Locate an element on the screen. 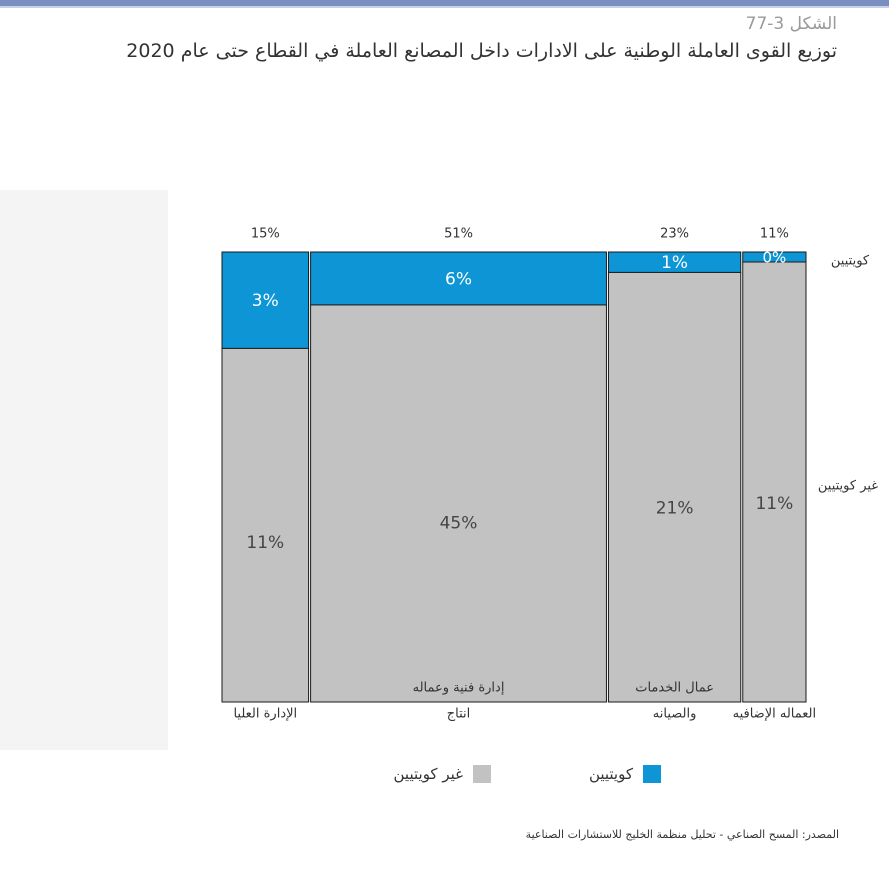 This screenshot has width=889, height=889. row-label-non-kuwaiti: غير كويتيين is located at coordinates (848, 486).